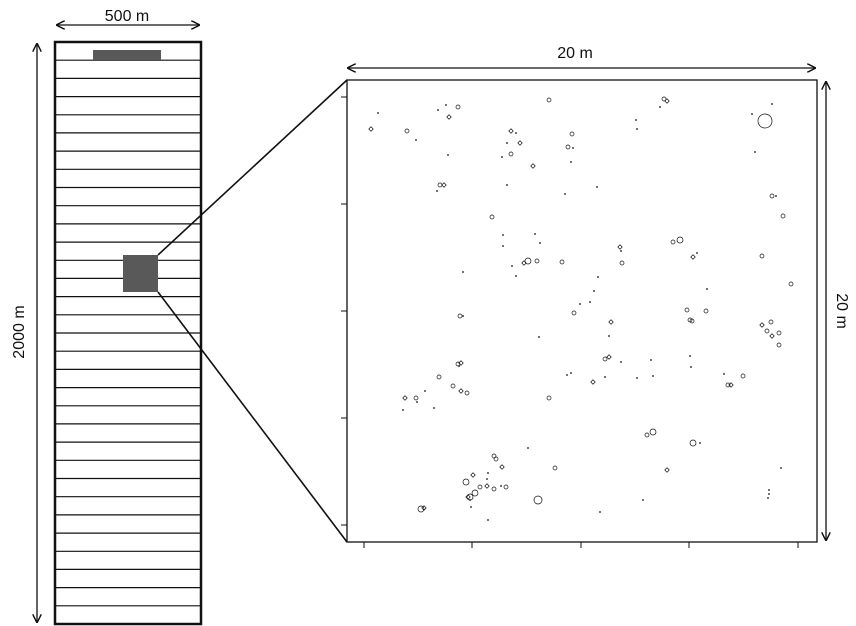 The height and width of the screenshot is (626, 856). Describe the element at coordinates (575, 53) in the screenshot. I see `plot-width-label: 20 m` at that location.